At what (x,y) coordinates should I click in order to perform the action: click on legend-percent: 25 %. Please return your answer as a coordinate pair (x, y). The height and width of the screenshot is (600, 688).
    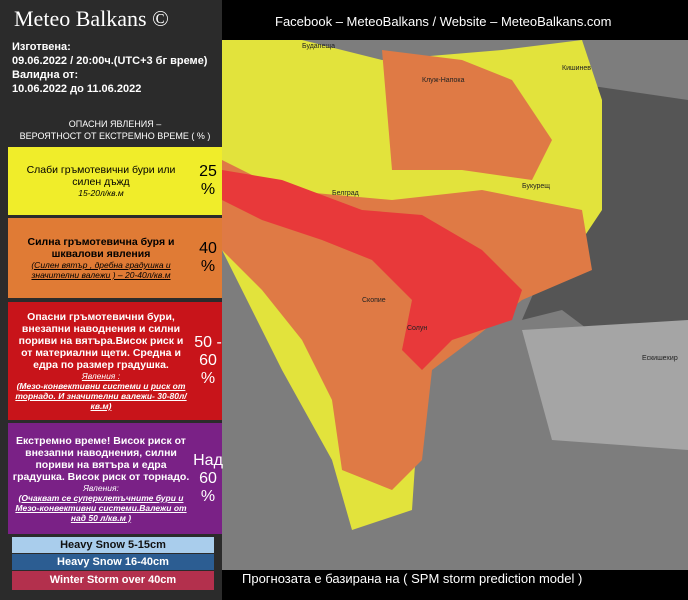
    Looking at the image, I should click on (208, 180).